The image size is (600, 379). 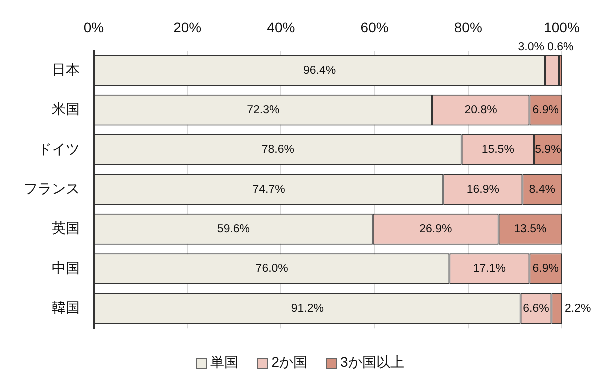 What do you see at coordinates (263, 110) in the screenshot?
I see `data-label: 72.3%` at bounding box center [263, 110].